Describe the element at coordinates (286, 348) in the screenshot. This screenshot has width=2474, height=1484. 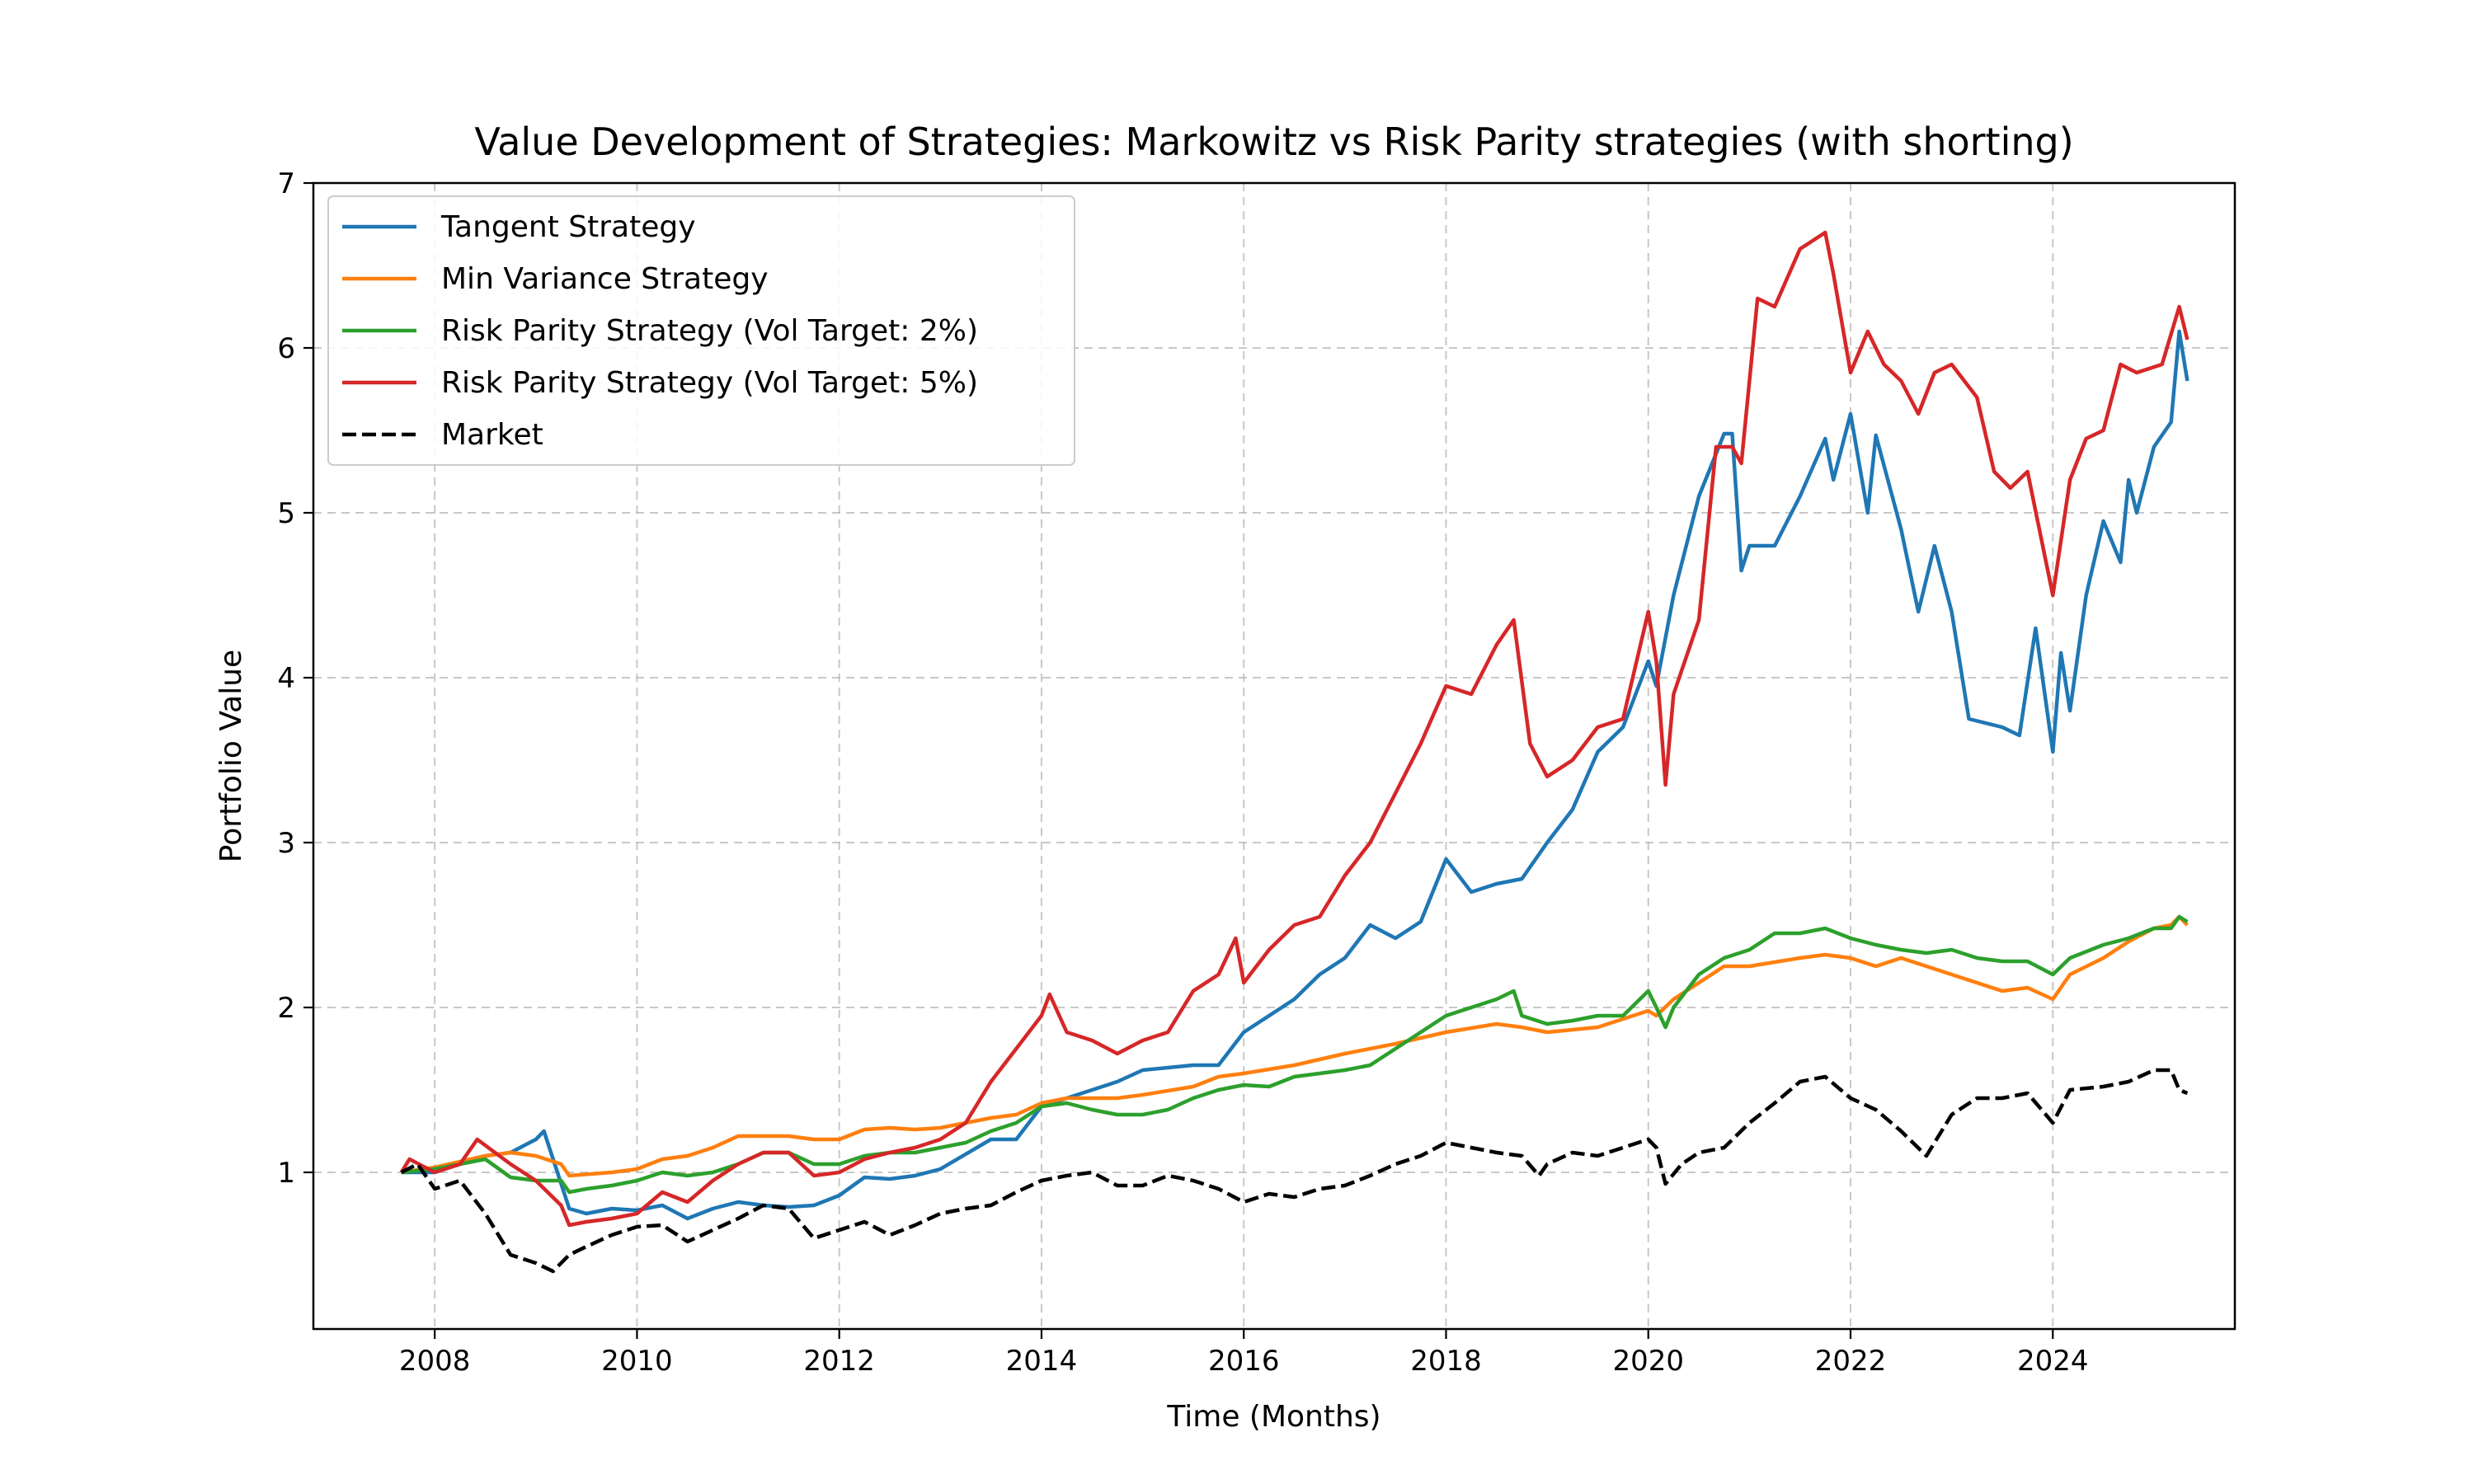
I see `y-tick-label: 6` at that location.